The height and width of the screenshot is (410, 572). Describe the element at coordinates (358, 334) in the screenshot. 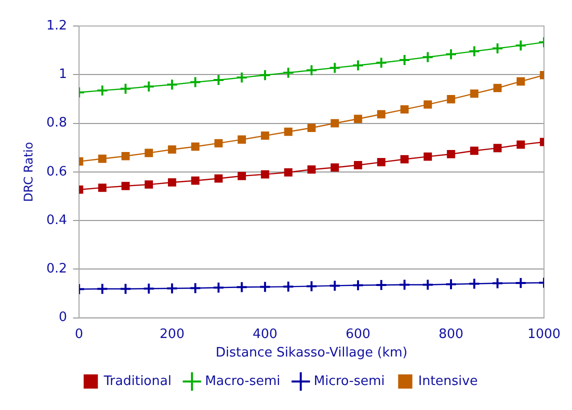

I see `x-tick-label: 600` at that location.